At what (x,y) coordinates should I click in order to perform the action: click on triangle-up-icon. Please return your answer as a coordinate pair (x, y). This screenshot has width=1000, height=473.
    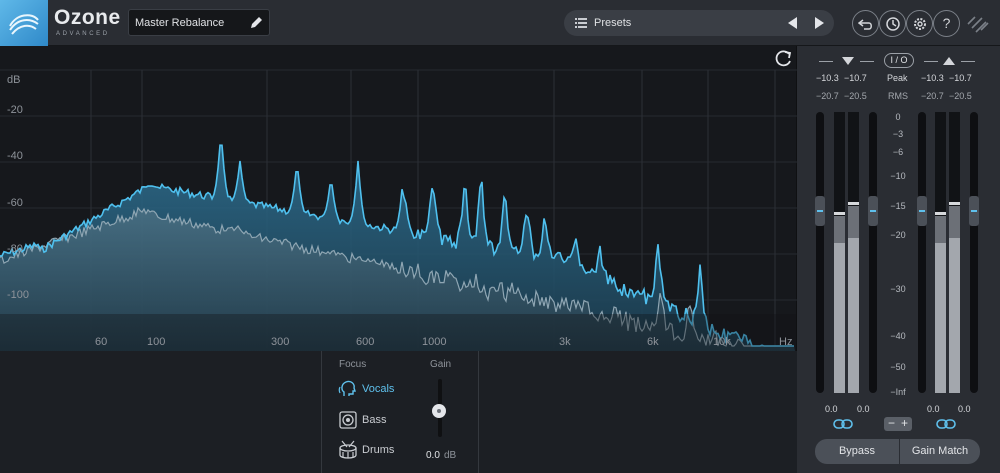
    Looking at the image, I should click on (949, 61).